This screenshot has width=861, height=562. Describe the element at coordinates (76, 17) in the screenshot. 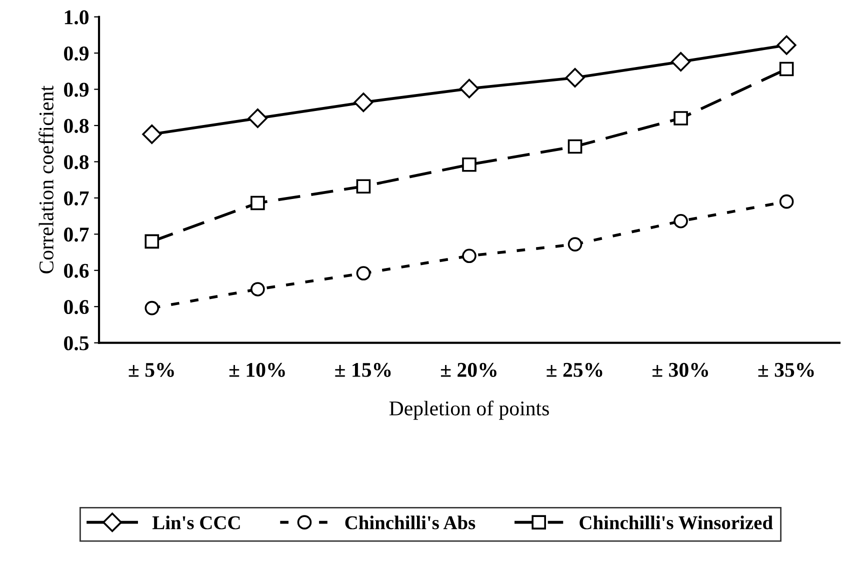

I see `y-tick-label: 1.0` at that location.